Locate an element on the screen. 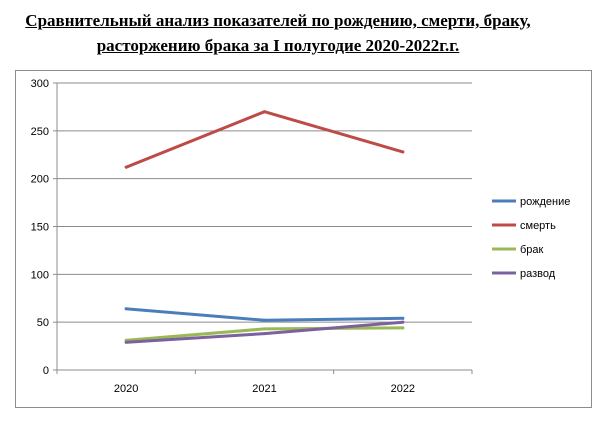 Image resolution: width=610 pixels, height=426 pixels. data-point-1-2020 is located at coordinates (126, 309).